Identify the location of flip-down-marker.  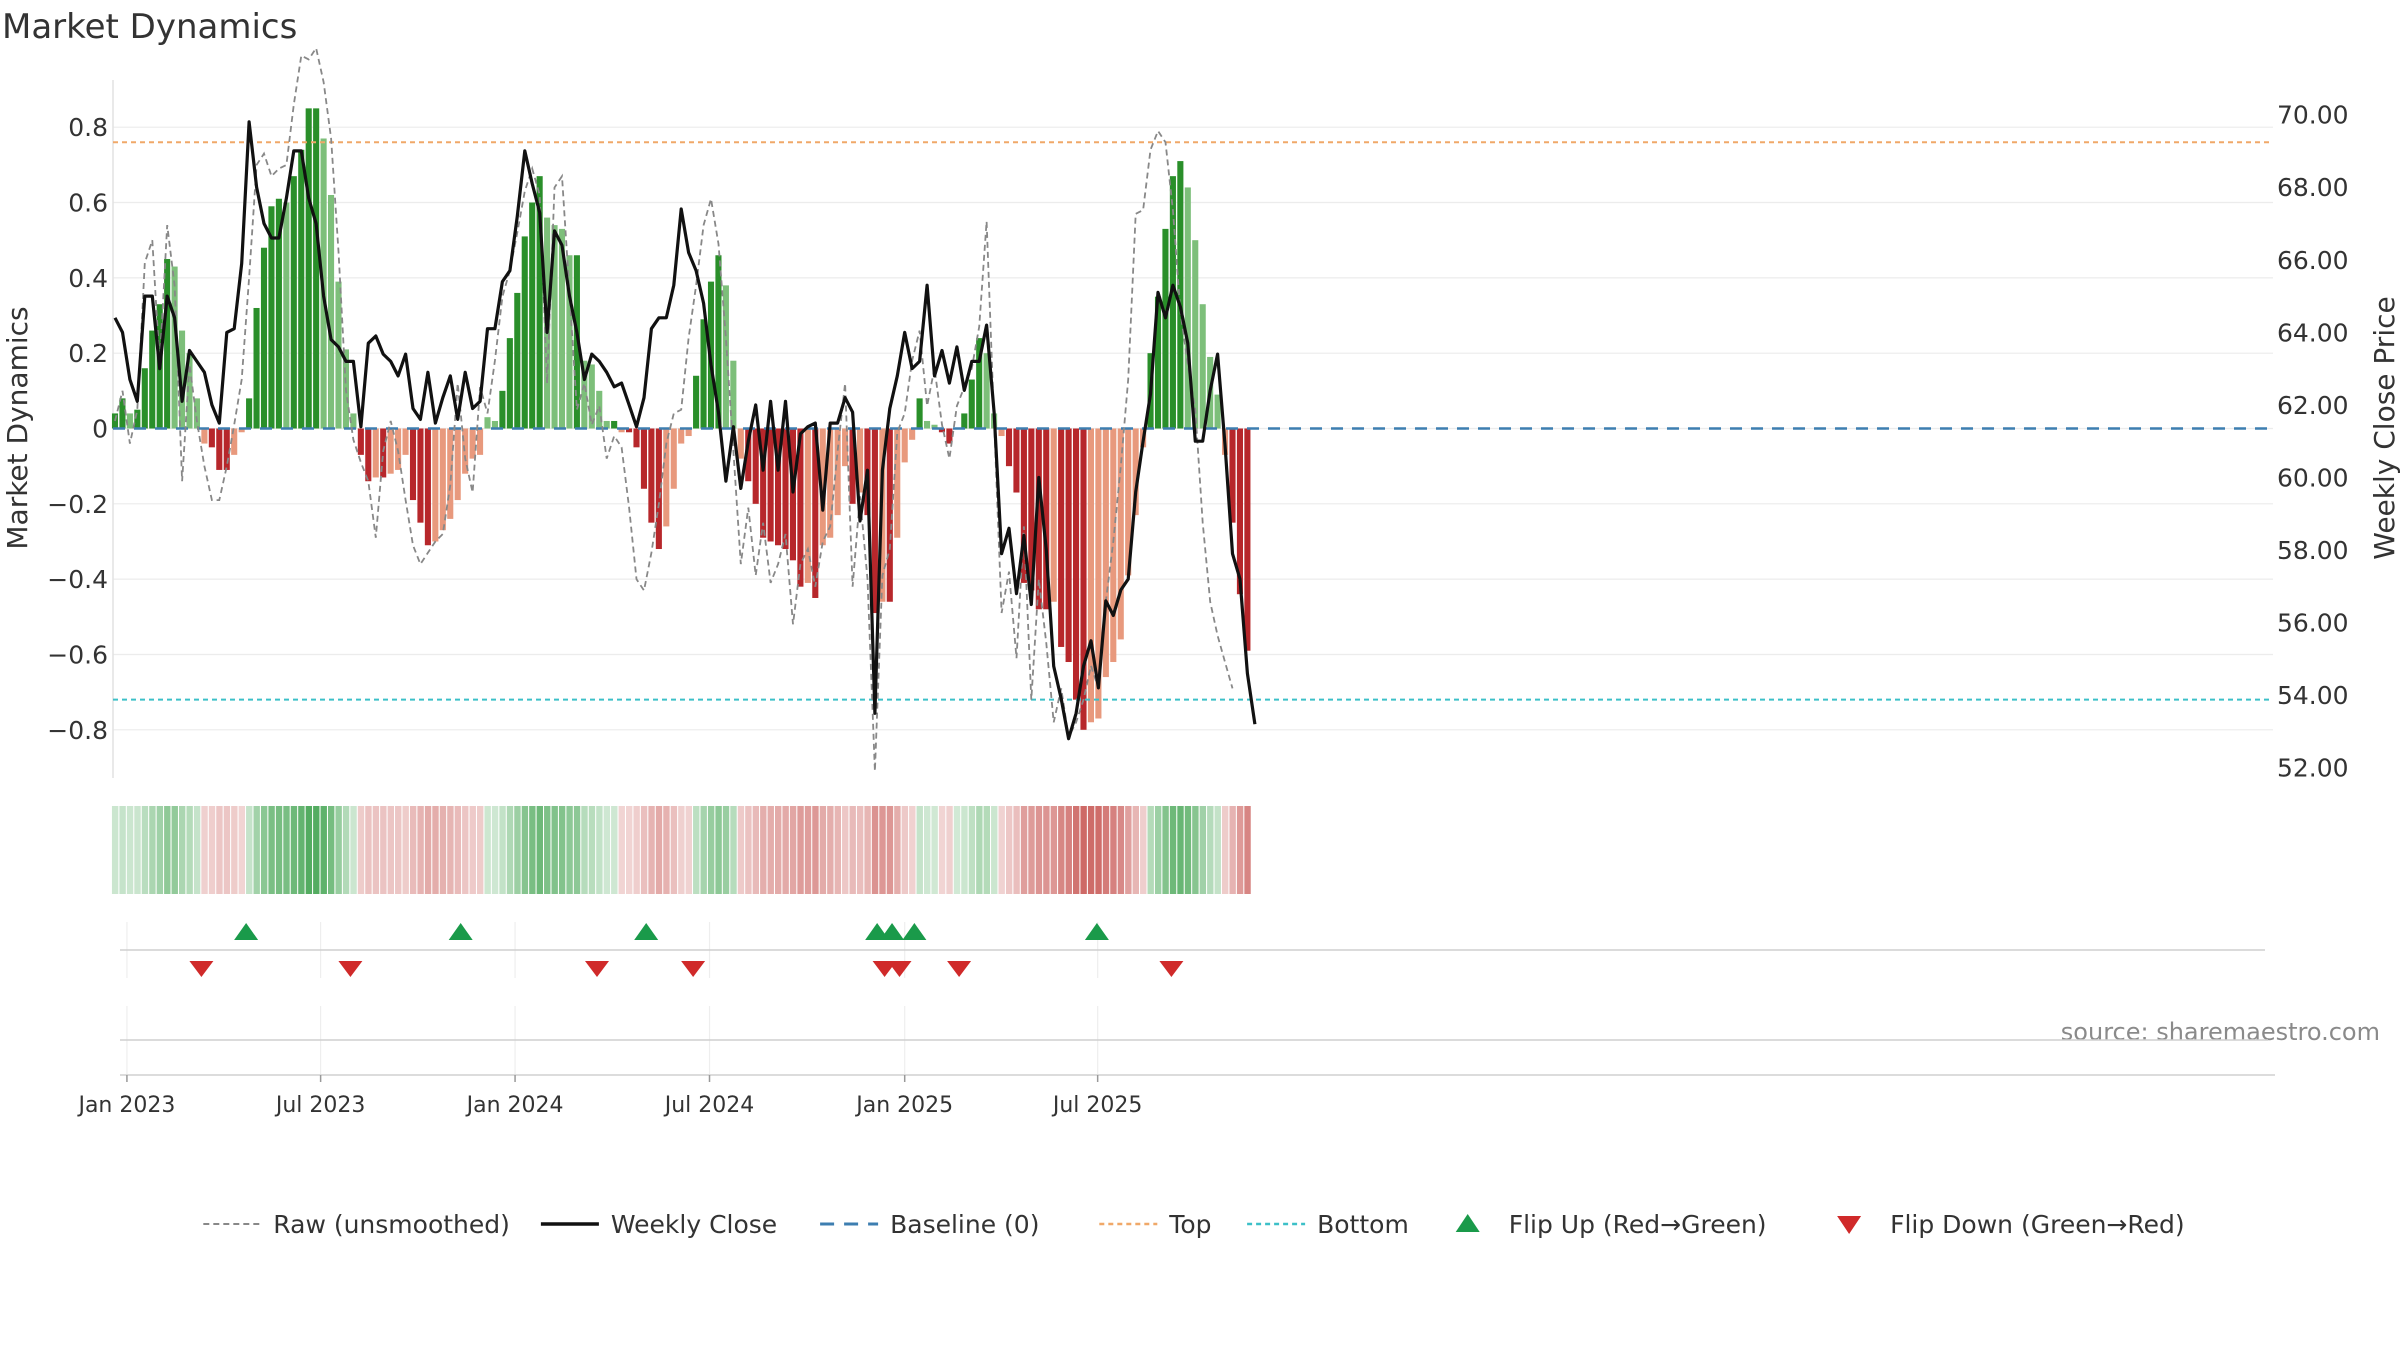
(350, 969).